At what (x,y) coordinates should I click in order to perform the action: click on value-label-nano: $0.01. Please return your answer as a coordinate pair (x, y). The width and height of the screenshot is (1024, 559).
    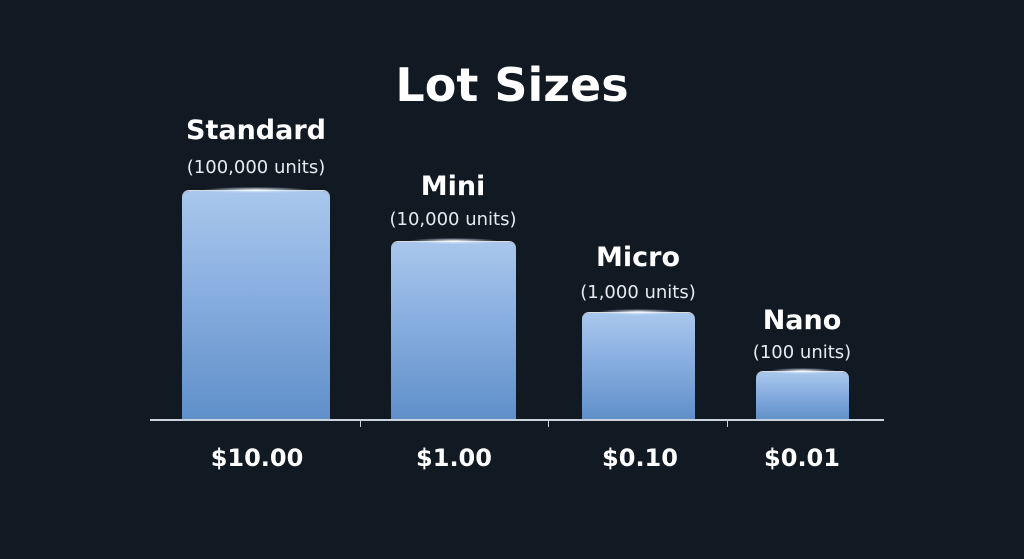
    Looking at the image, I should click on (802, 458).